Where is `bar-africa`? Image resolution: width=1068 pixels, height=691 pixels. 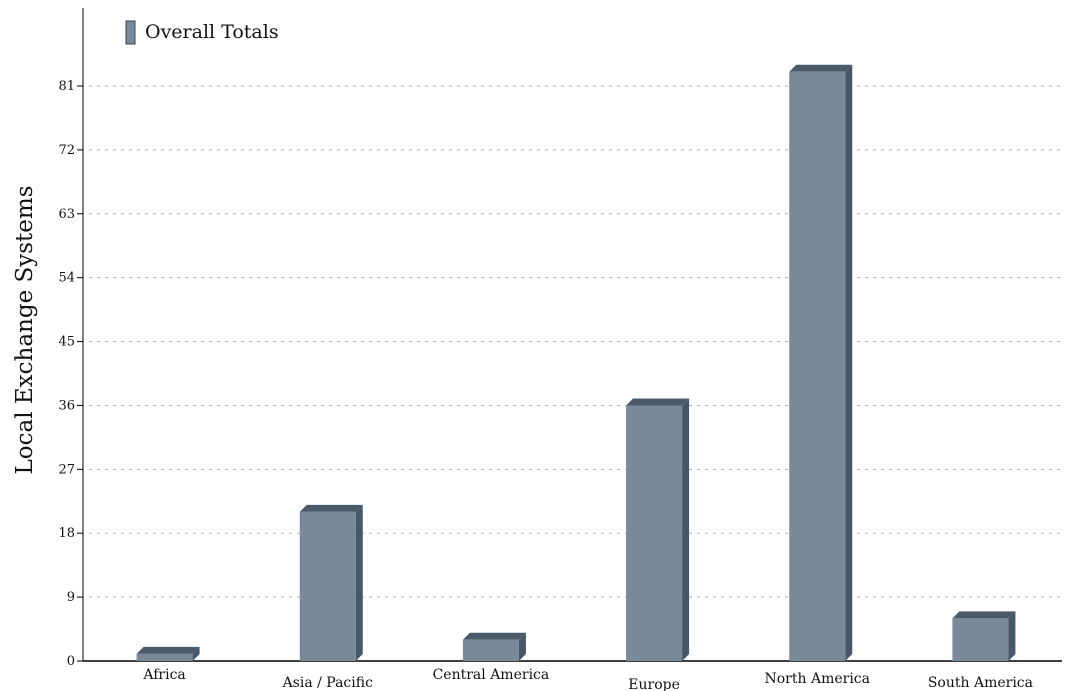
bar-africa is located at coordinates (168, 653).